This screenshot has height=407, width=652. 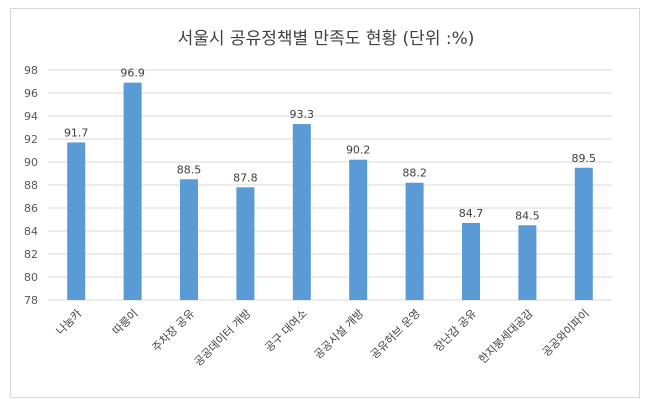 I want to click on data-label: 84.7, so click(x=471, y=213).